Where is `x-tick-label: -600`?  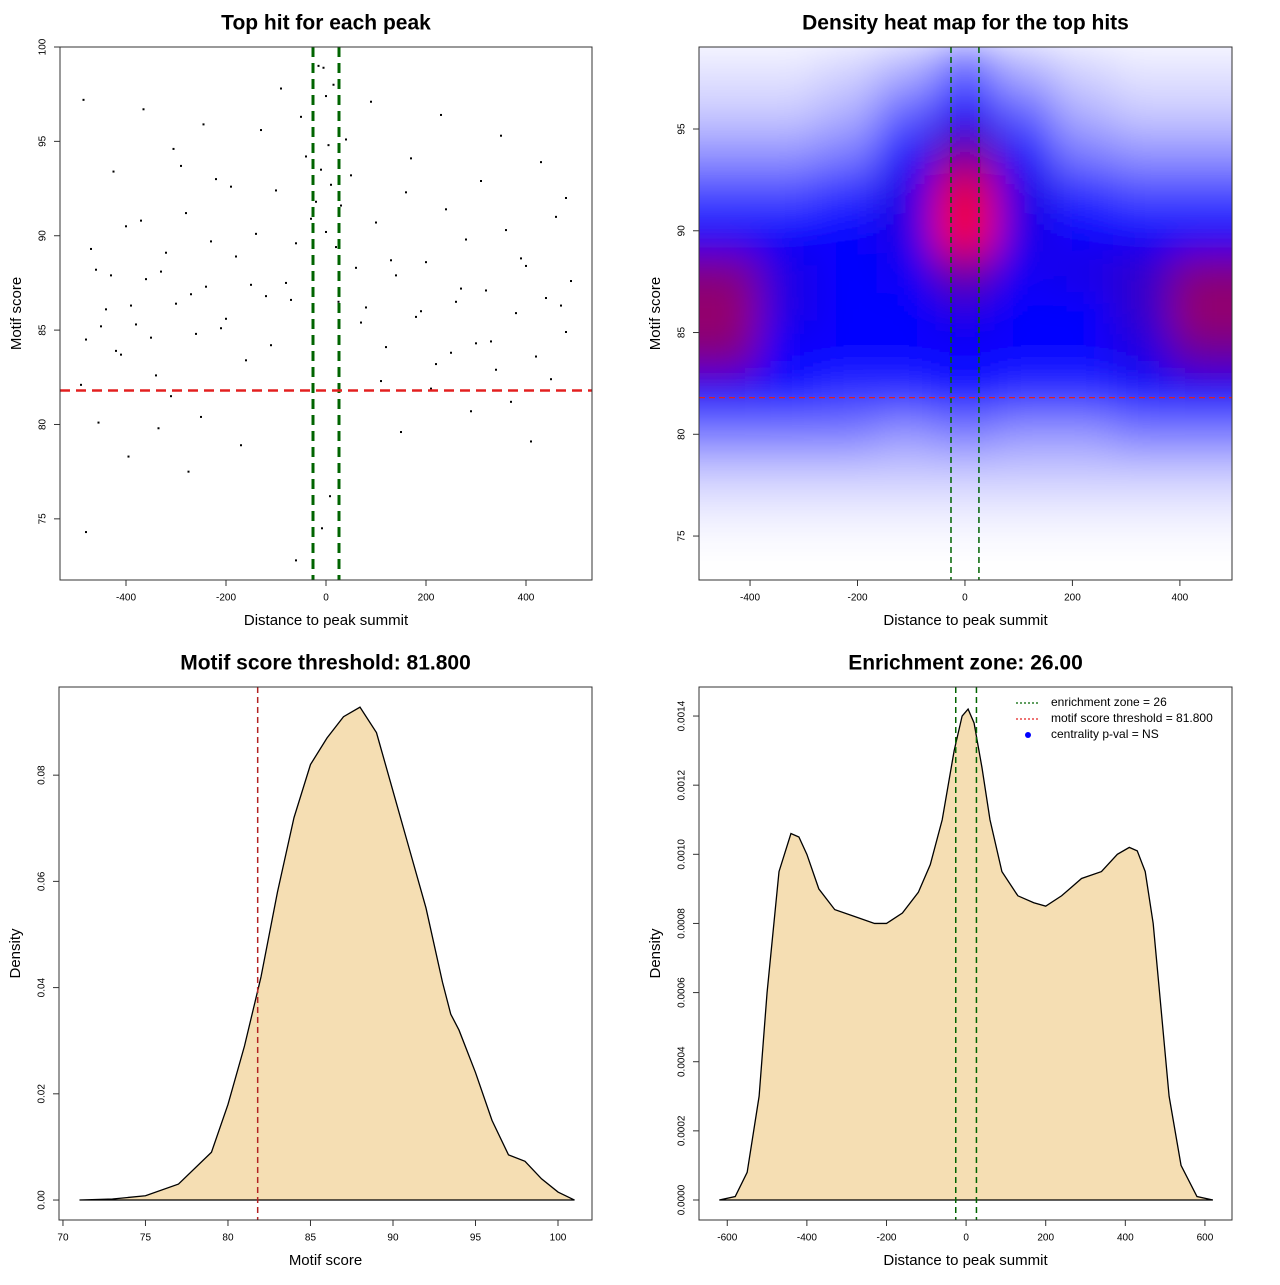 x-tick-label: -600 is located at coordinates (727, 1238).